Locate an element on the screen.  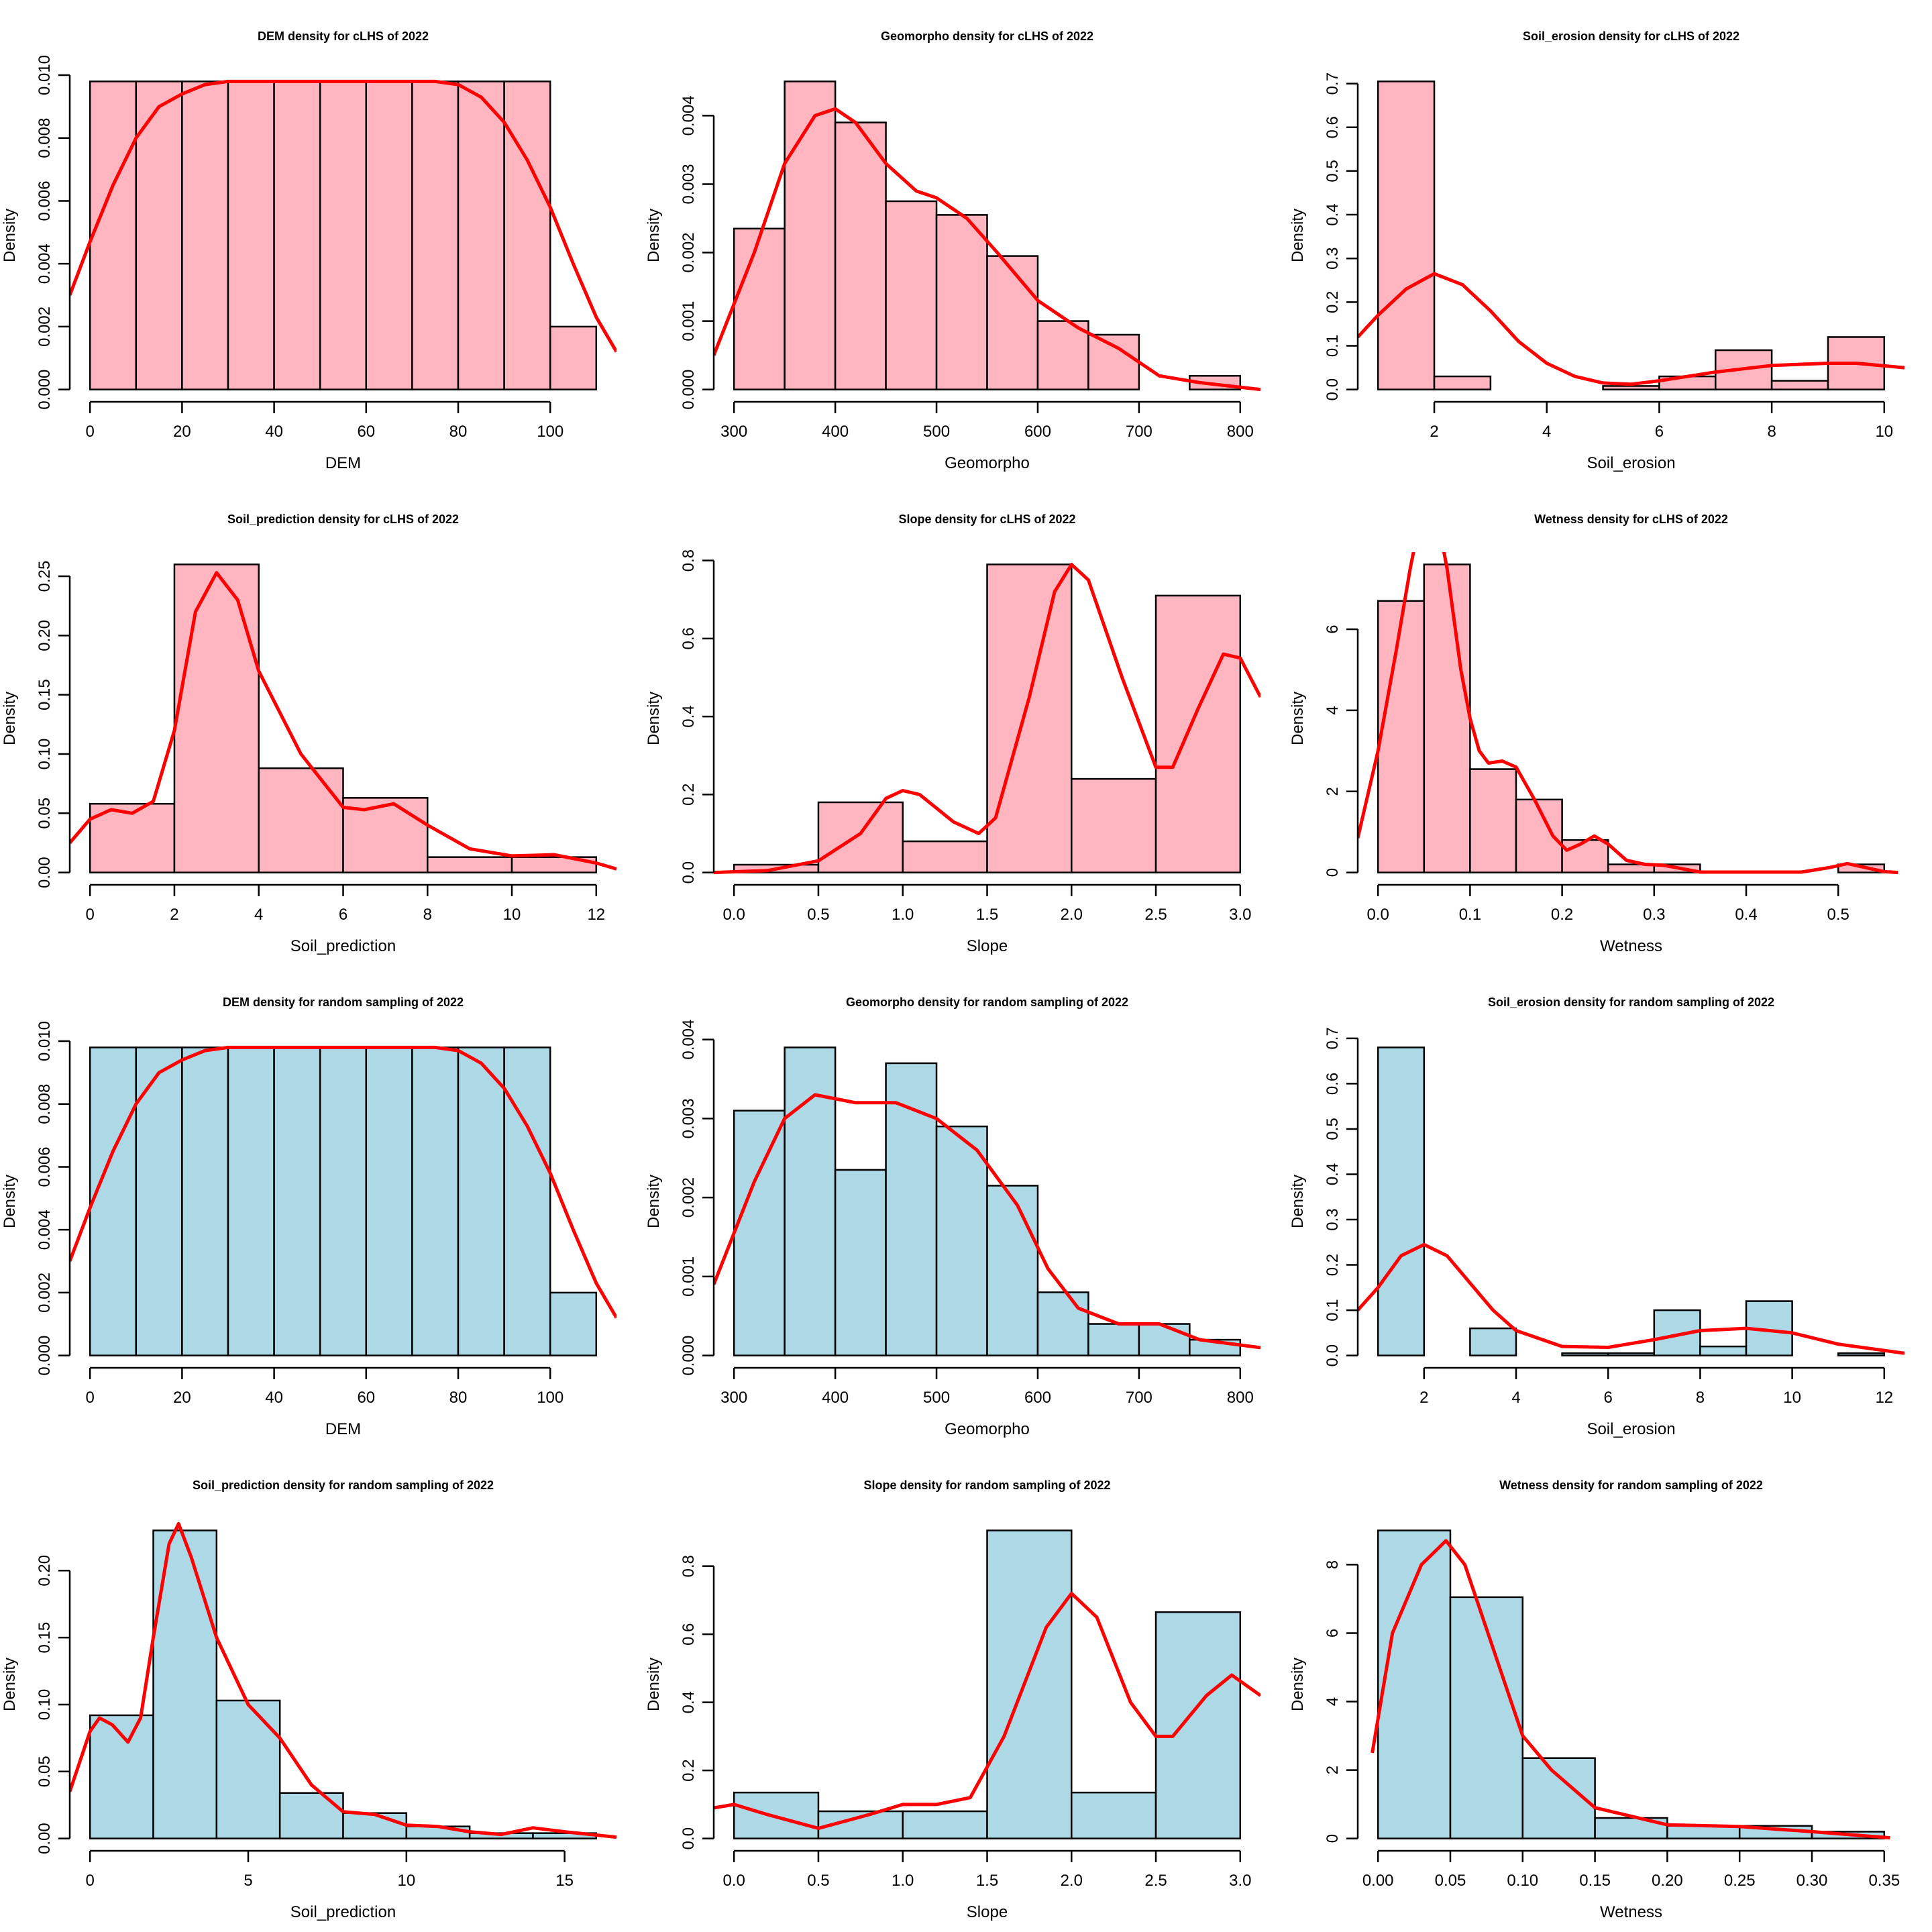
x-tick-label: 80 is located at coordinates (458, 432).